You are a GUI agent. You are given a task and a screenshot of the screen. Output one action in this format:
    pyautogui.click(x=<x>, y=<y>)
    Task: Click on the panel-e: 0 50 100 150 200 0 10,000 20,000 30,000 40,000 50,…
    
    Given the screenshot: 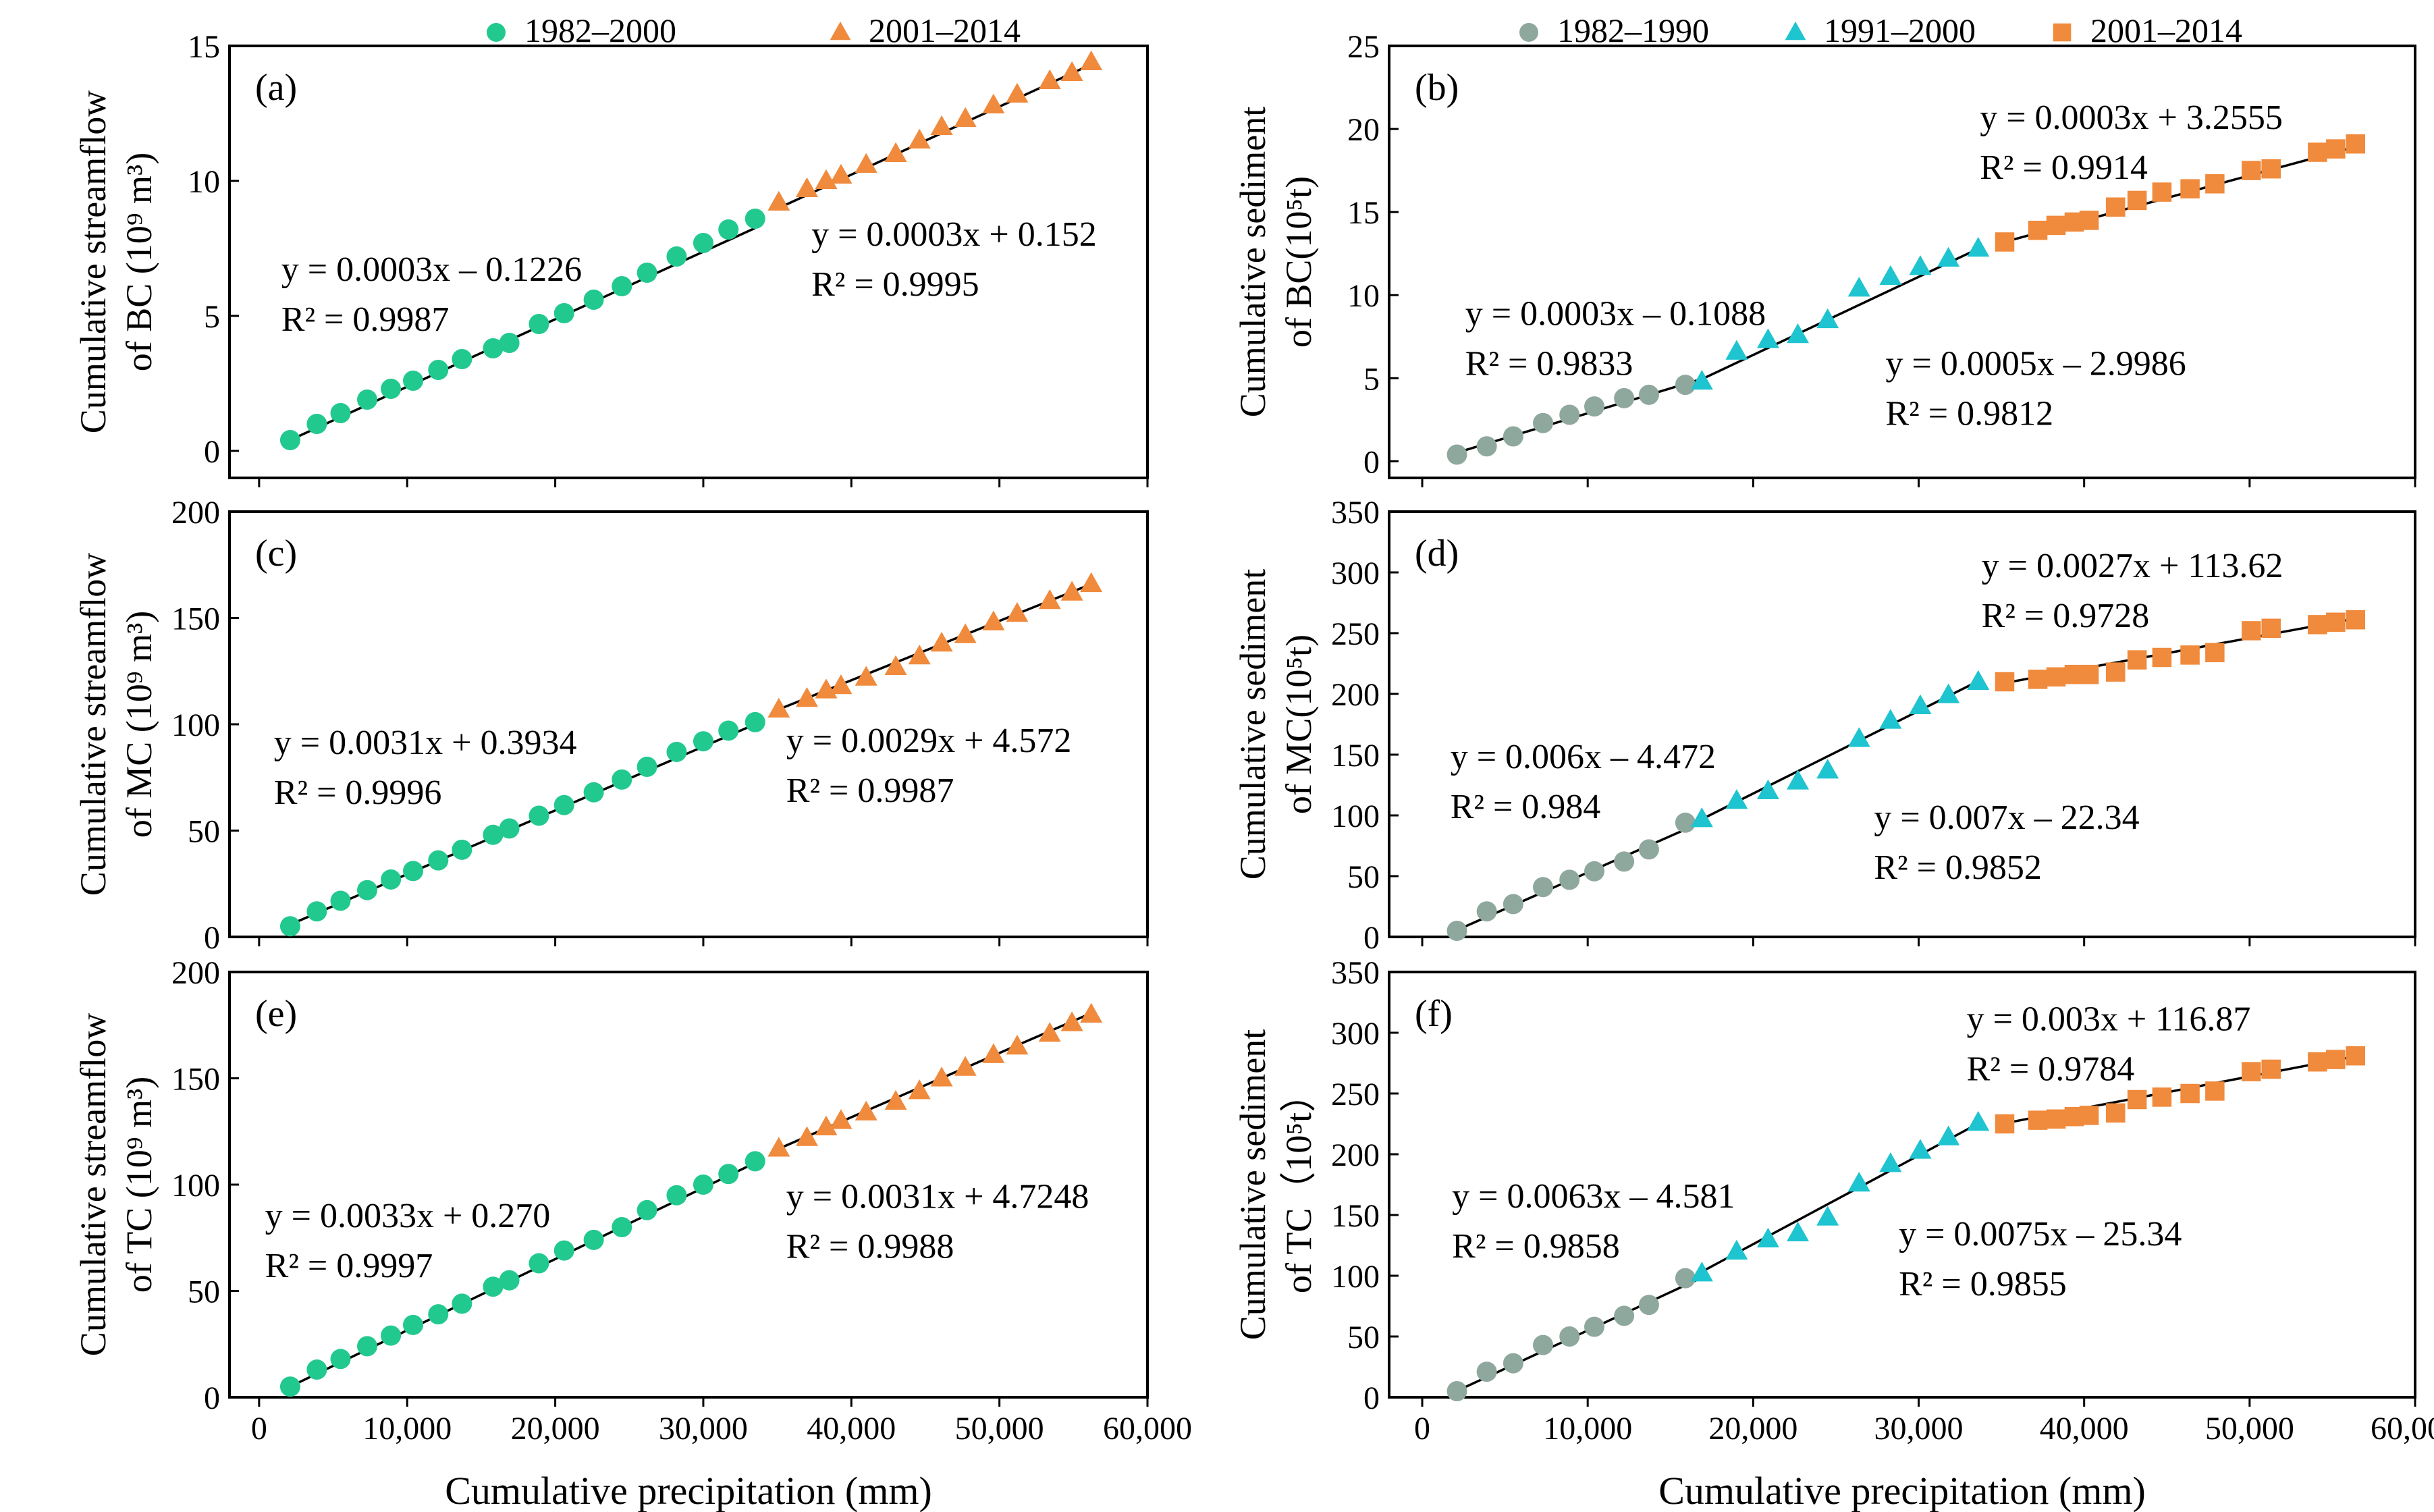 What is the action you would take?
    pyautogui.click(x=632, y=1201)
    